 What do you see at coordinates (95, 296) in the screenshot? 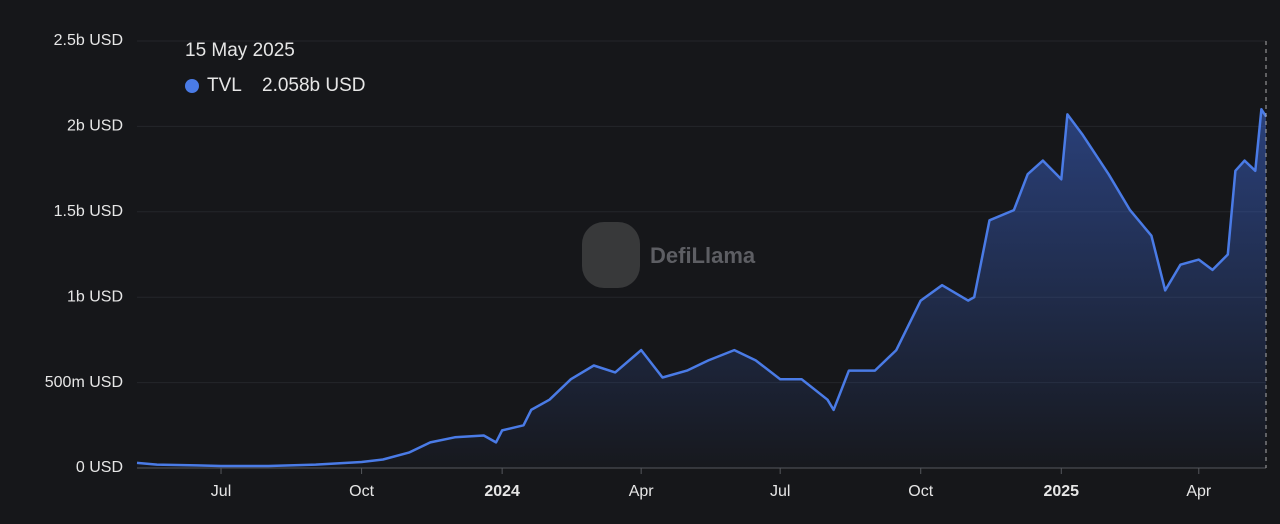
I see `y-tick-label: 1b USD` at bounding box center [95, 296].